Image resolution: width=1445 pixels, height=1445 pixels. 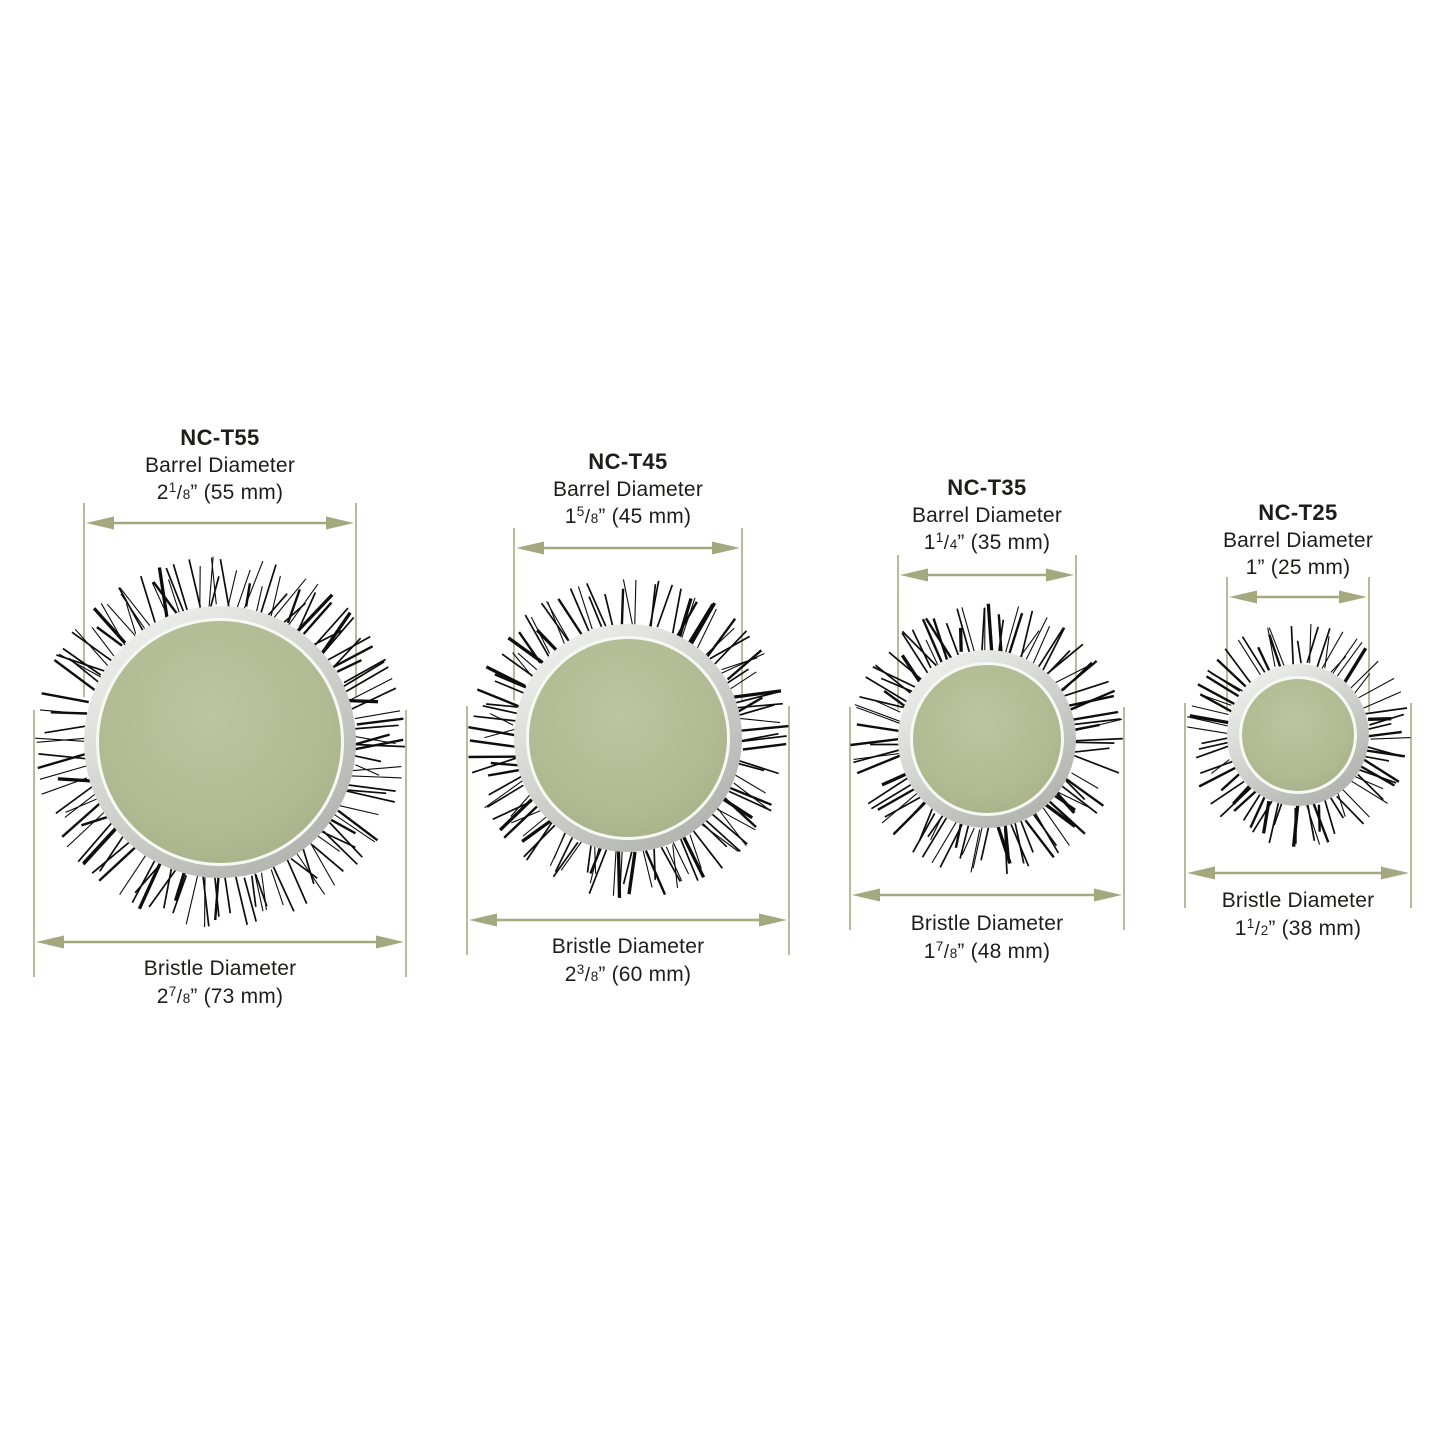 I want to click on barrel-diameter-caption: Barrel Diameter, so click(x=628, y=489).